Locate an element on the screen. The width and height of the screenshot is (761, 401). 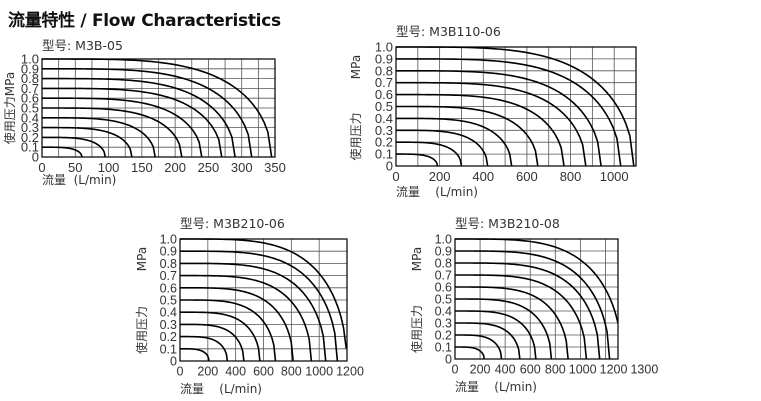
y-axis-unit: MPa is located at coordinates (356, 67).